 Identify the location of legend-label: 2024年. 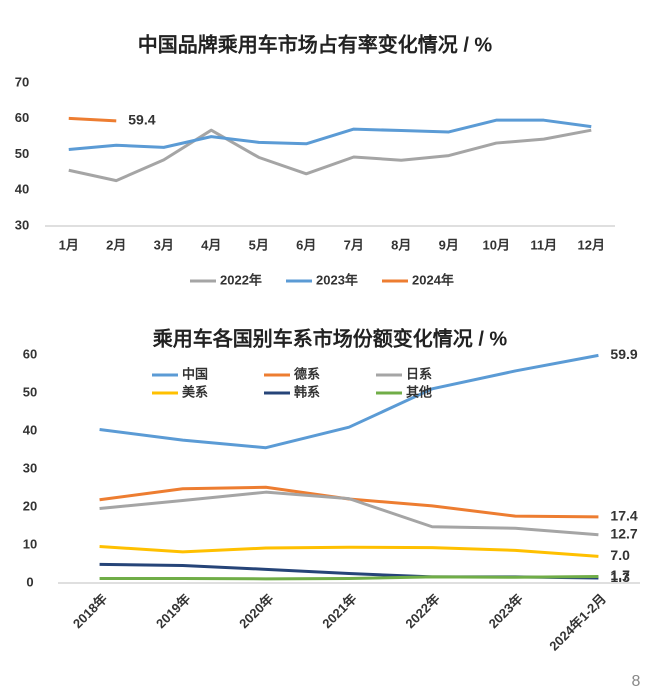
(433, 279).